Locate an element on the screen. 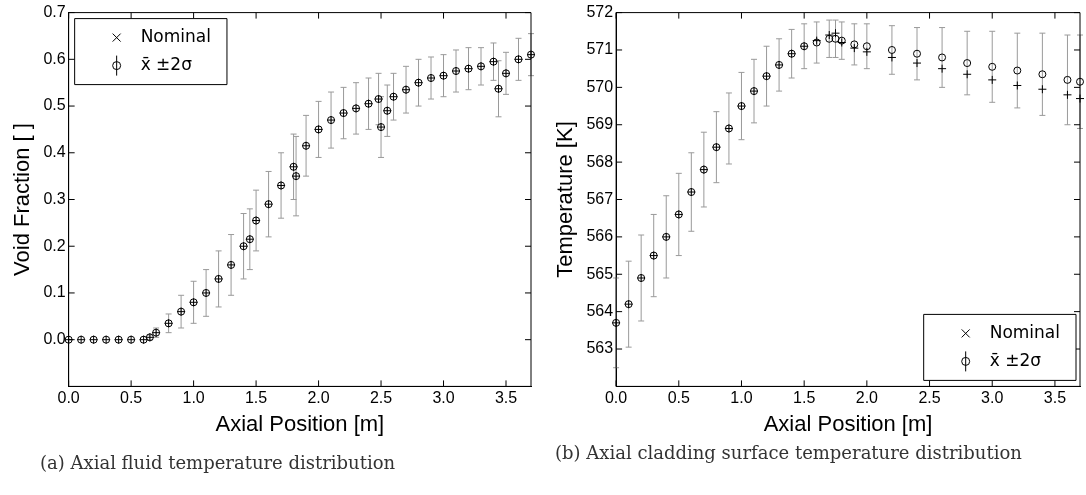 This screenshot has height=495, width=1086. y-tick-label: 0.0 is located at coordinates (54, 339).